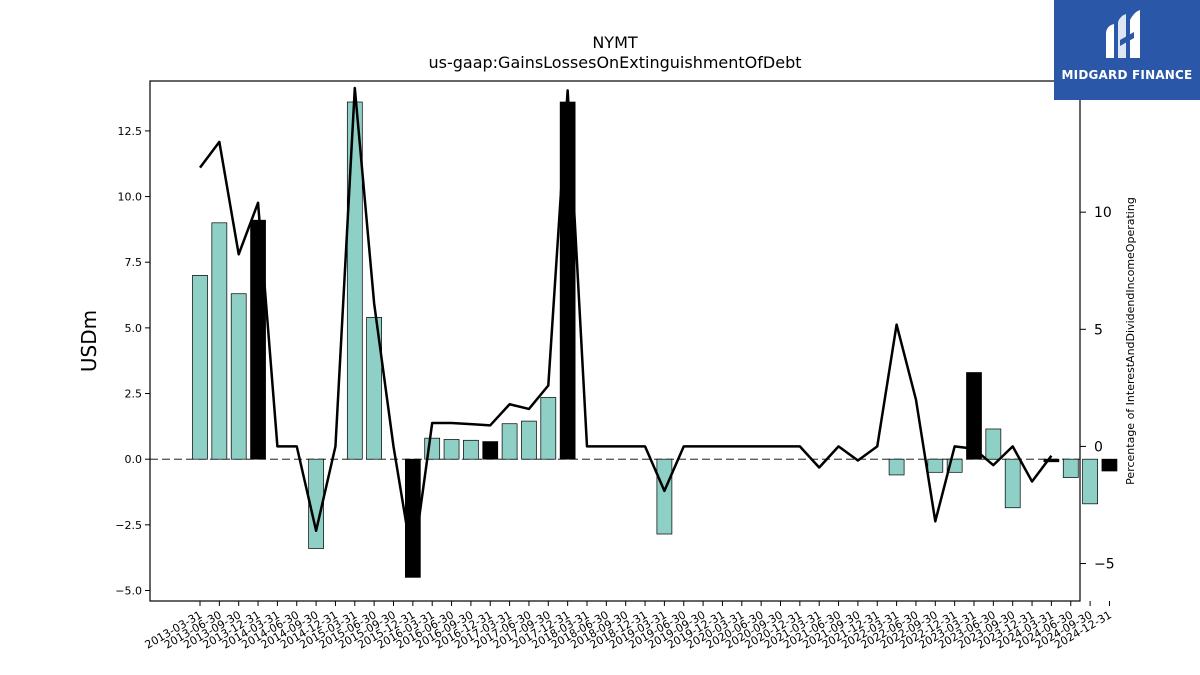 The width and height of the screenshot is (1200, 675). I want to click on midgard-finance-logo: MIDGARD FINANCE, so click(1127, 50).